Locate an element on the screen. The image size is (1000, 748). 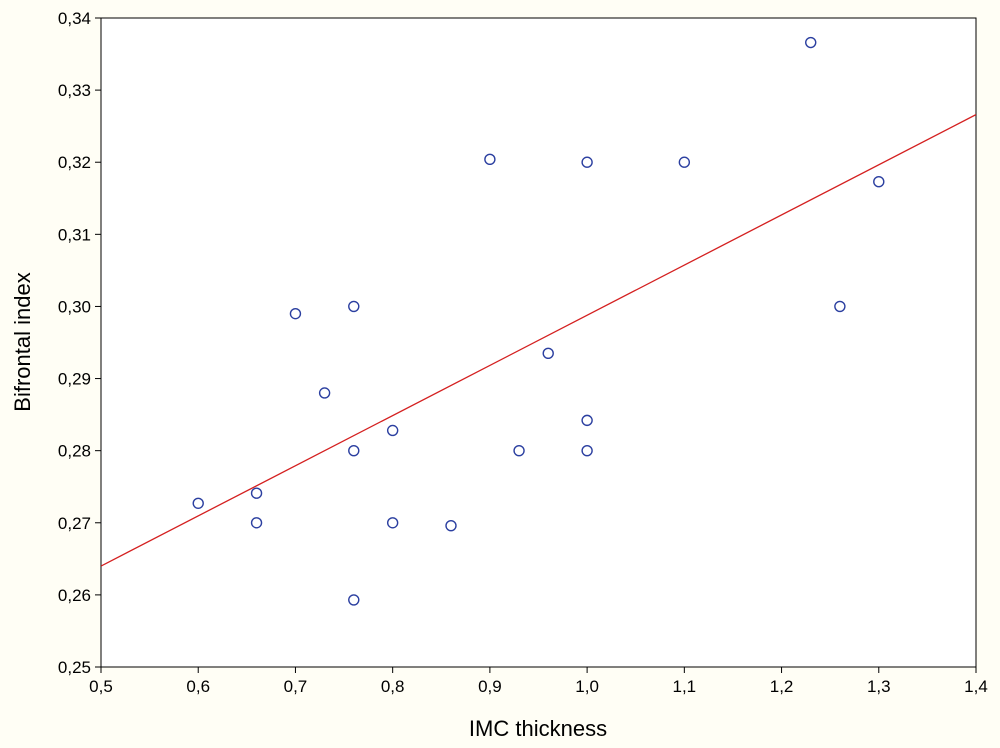
y-tick-label: 0,26 is located at coordinates (74, 595).